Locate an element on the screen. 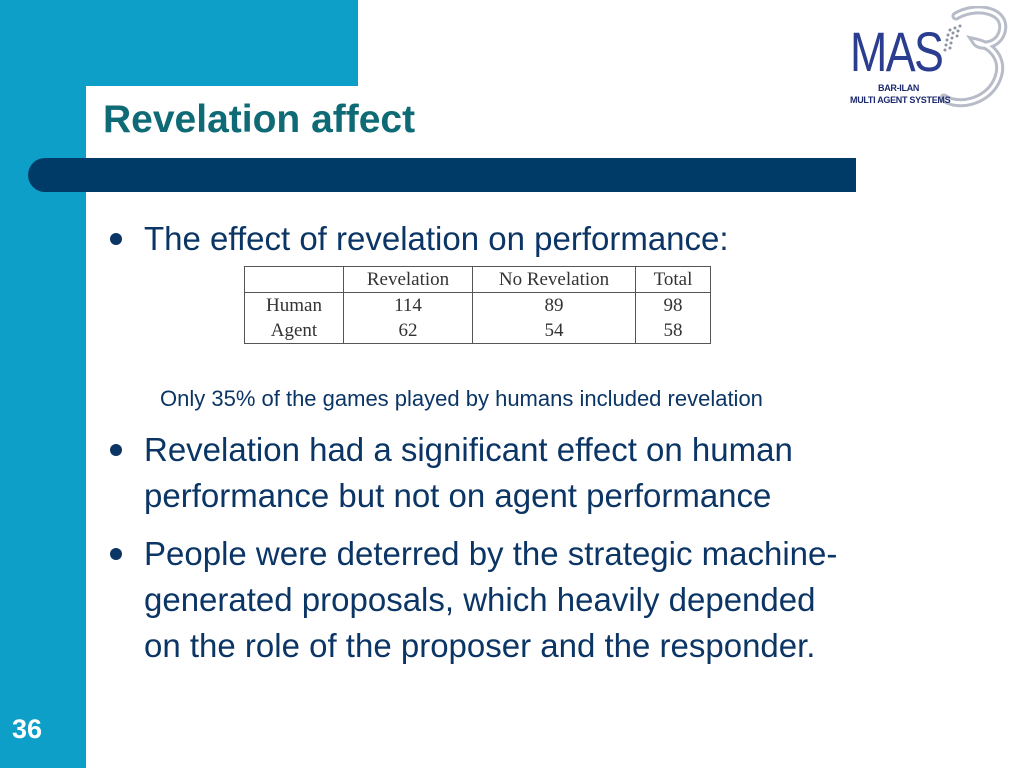 The width and height of the screenshot is (1024, 768). table-header-row: Revelation No Revelation Total is located at coordinates (477, 279).